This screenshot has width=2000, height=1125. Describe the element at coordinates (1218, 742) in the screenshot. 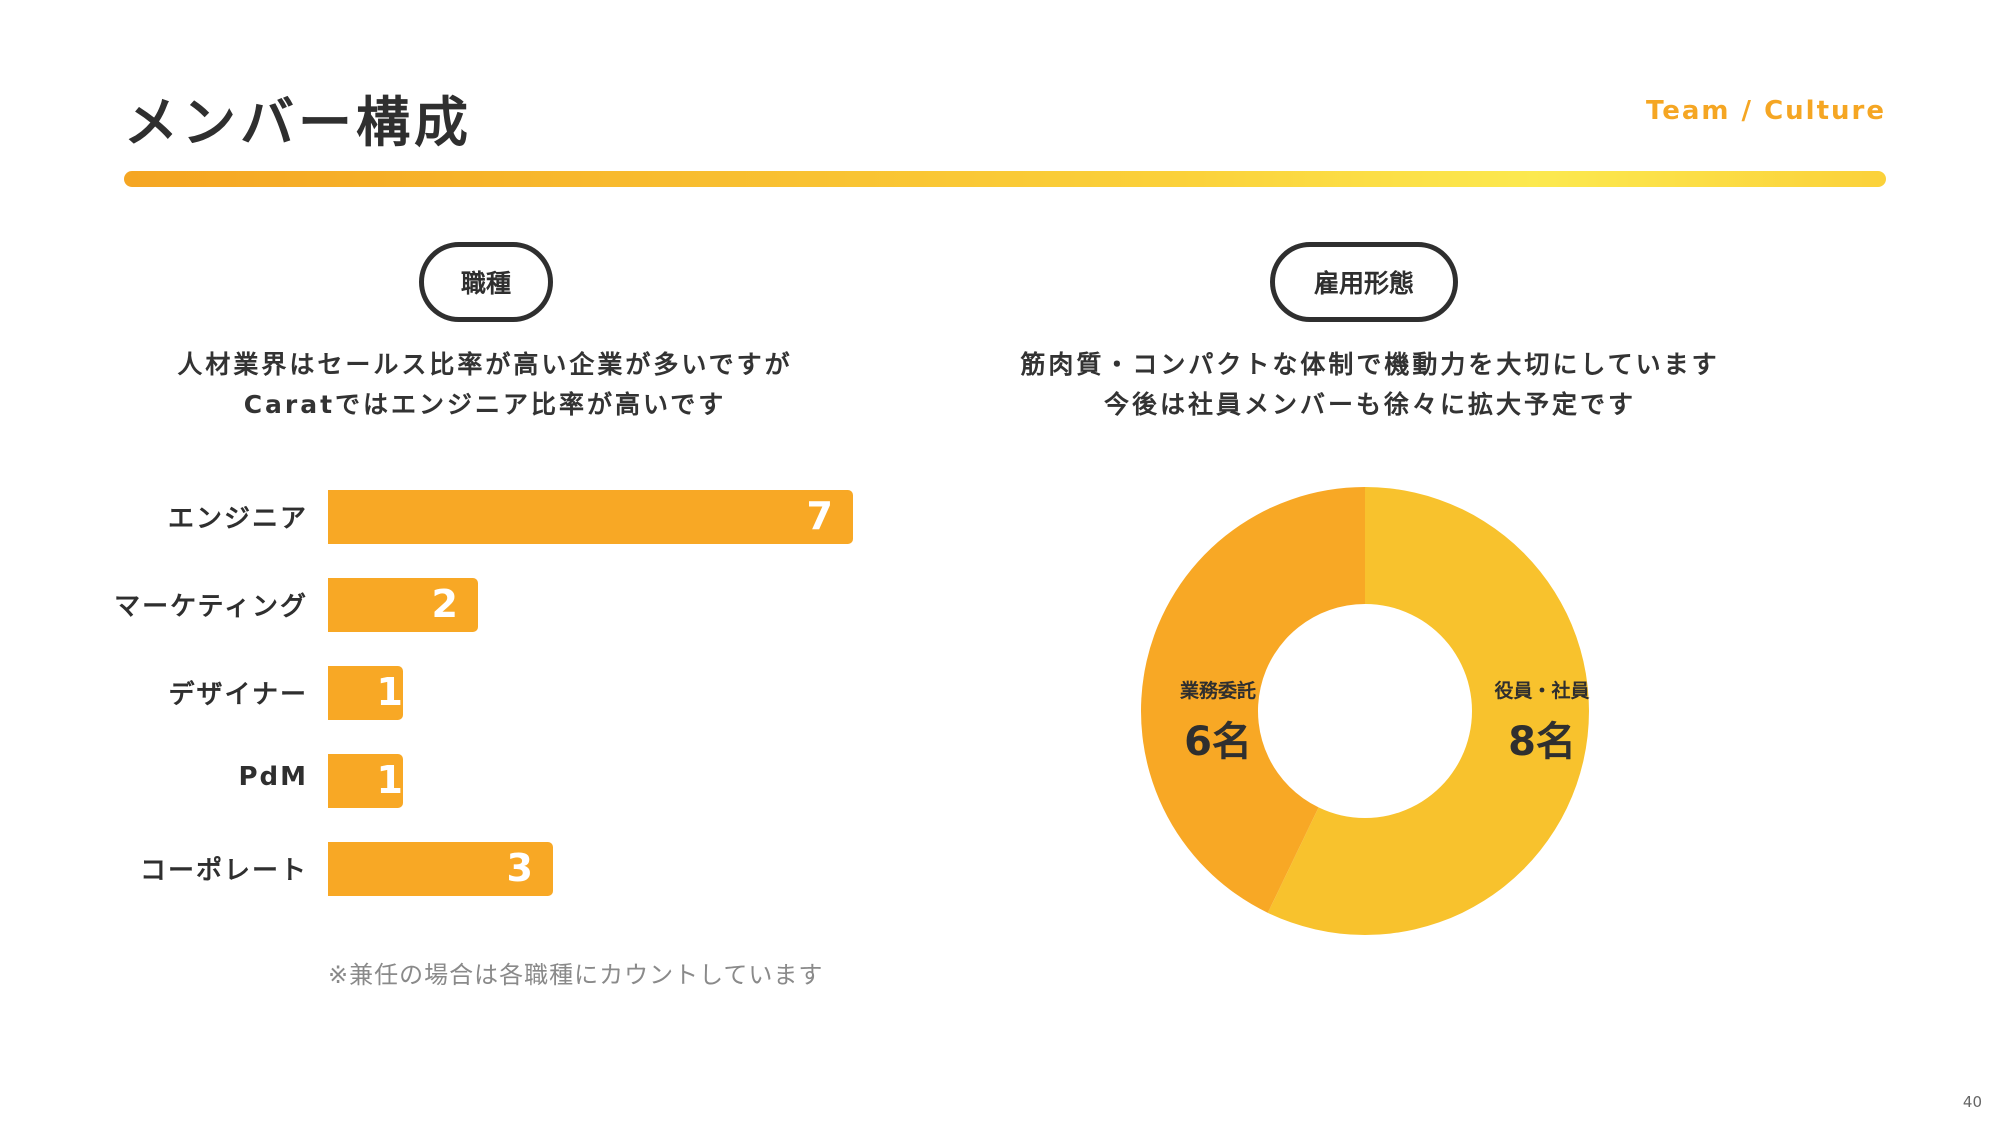

I see `donut-slice-value: 6名` at that location.